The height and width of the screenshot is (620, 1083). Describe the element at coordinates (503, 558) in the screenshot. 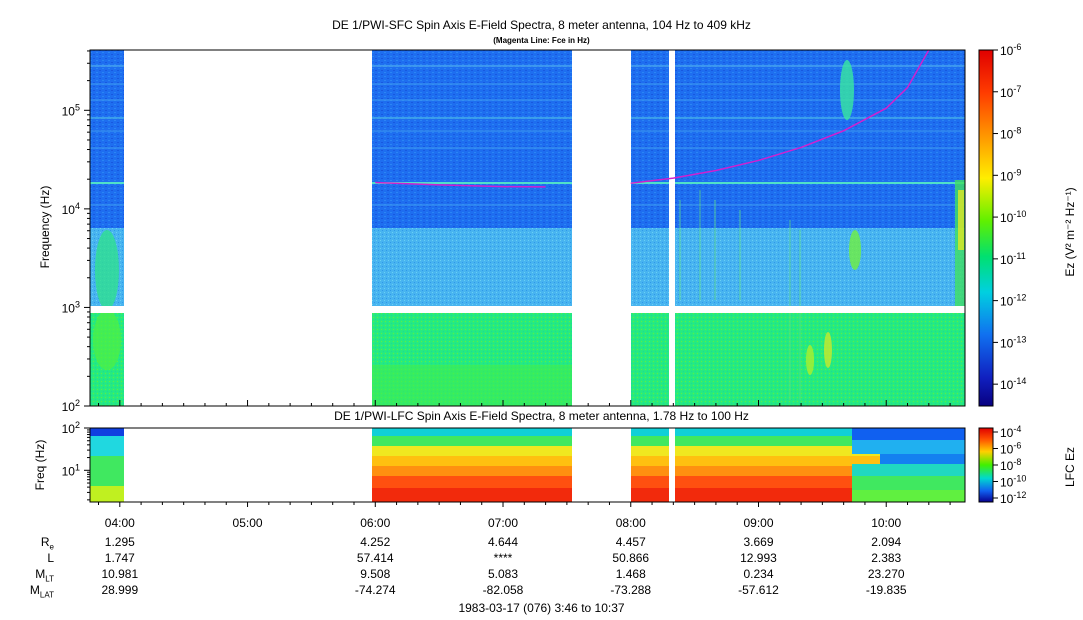

I see `ephemeris-value: ****` at that location.